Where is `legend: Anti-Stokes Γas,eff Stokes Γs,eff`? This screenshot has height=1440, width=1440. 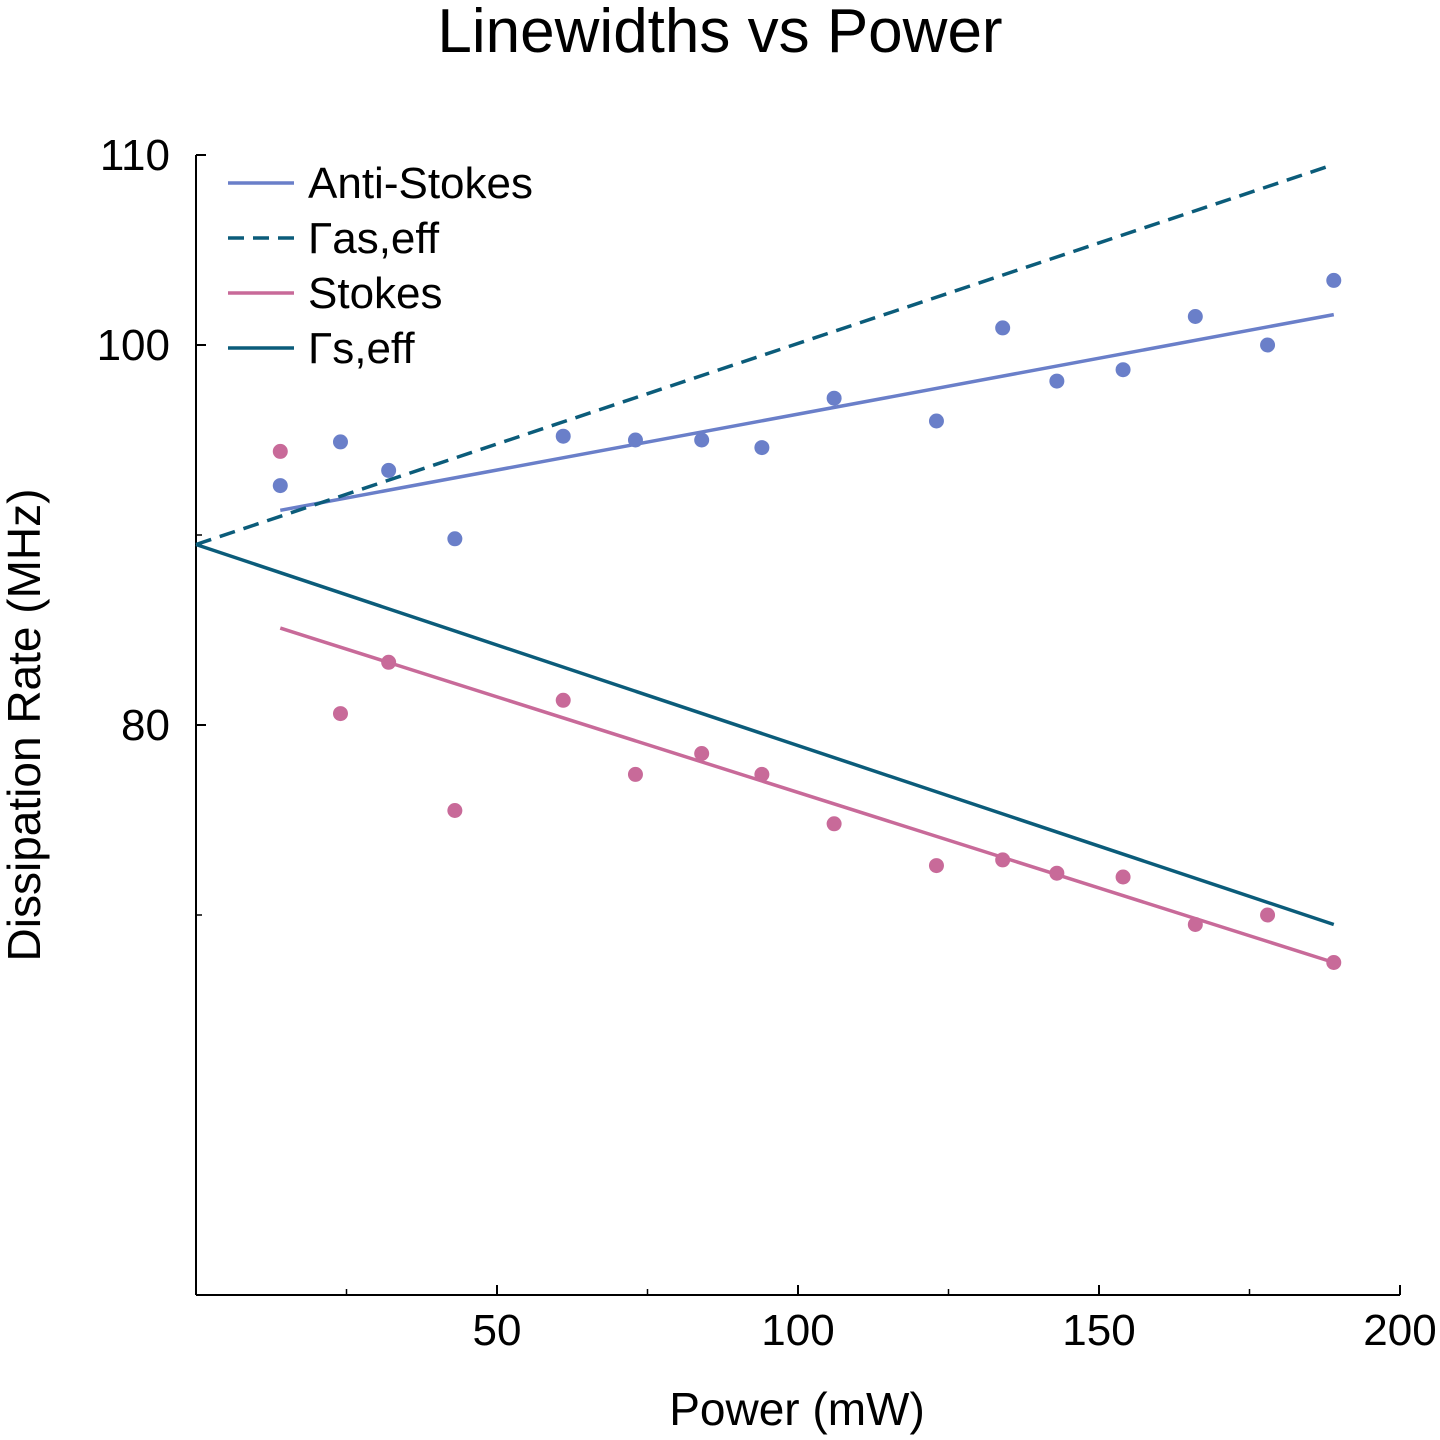
legend: Anti-Stokes Γas,eff Stokes Γs,eff is located at coordinates (380, 266).